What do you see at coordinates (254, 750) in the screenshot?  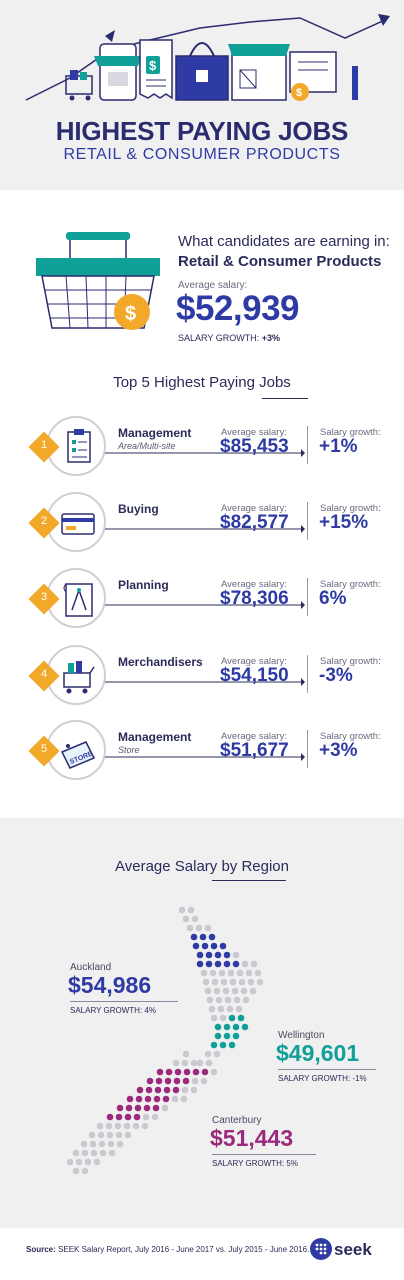 I see `avg-salary-value: $51,677` at bounding box center [254, 750].